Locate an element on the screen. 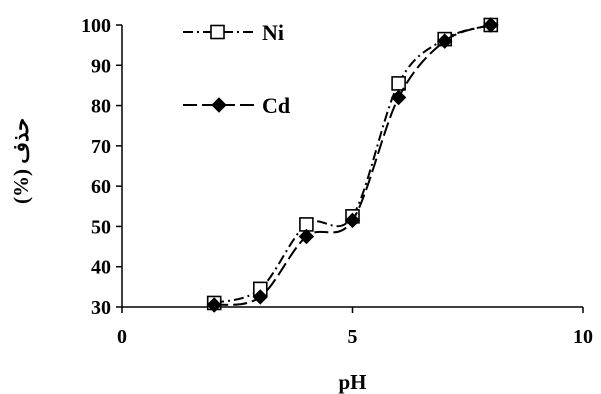 This screenshot has height=394, width=601. y-tick-label: 80 is located at coordinates (101, 107).